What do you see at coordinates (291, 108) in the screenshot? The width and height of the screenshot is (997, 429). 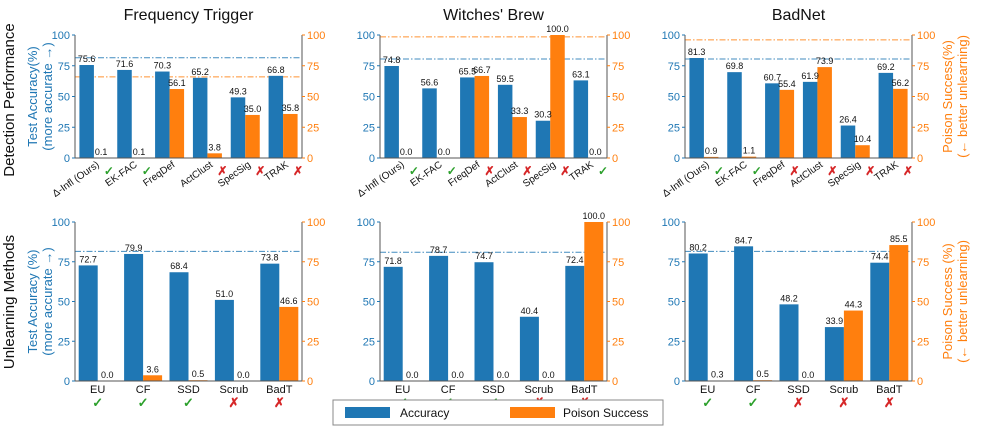 I see `value-label-poison-success: 35.8` at bounding box center [291, 108].